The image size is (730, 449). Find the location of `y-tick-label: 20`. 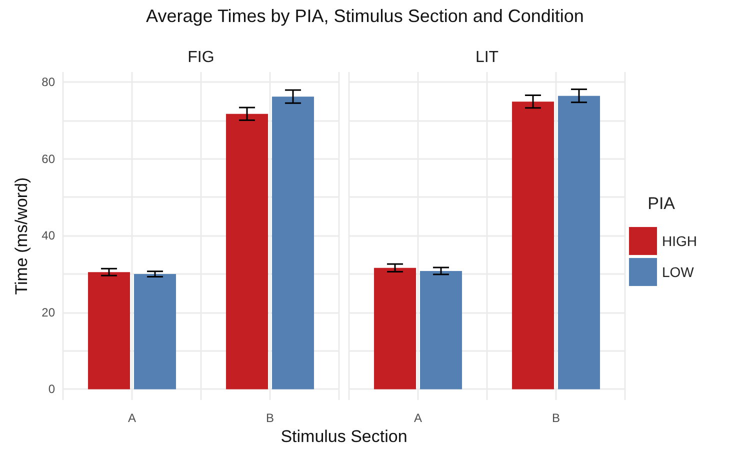

y-tick-label: 20 is located at coordinates (49, 312).